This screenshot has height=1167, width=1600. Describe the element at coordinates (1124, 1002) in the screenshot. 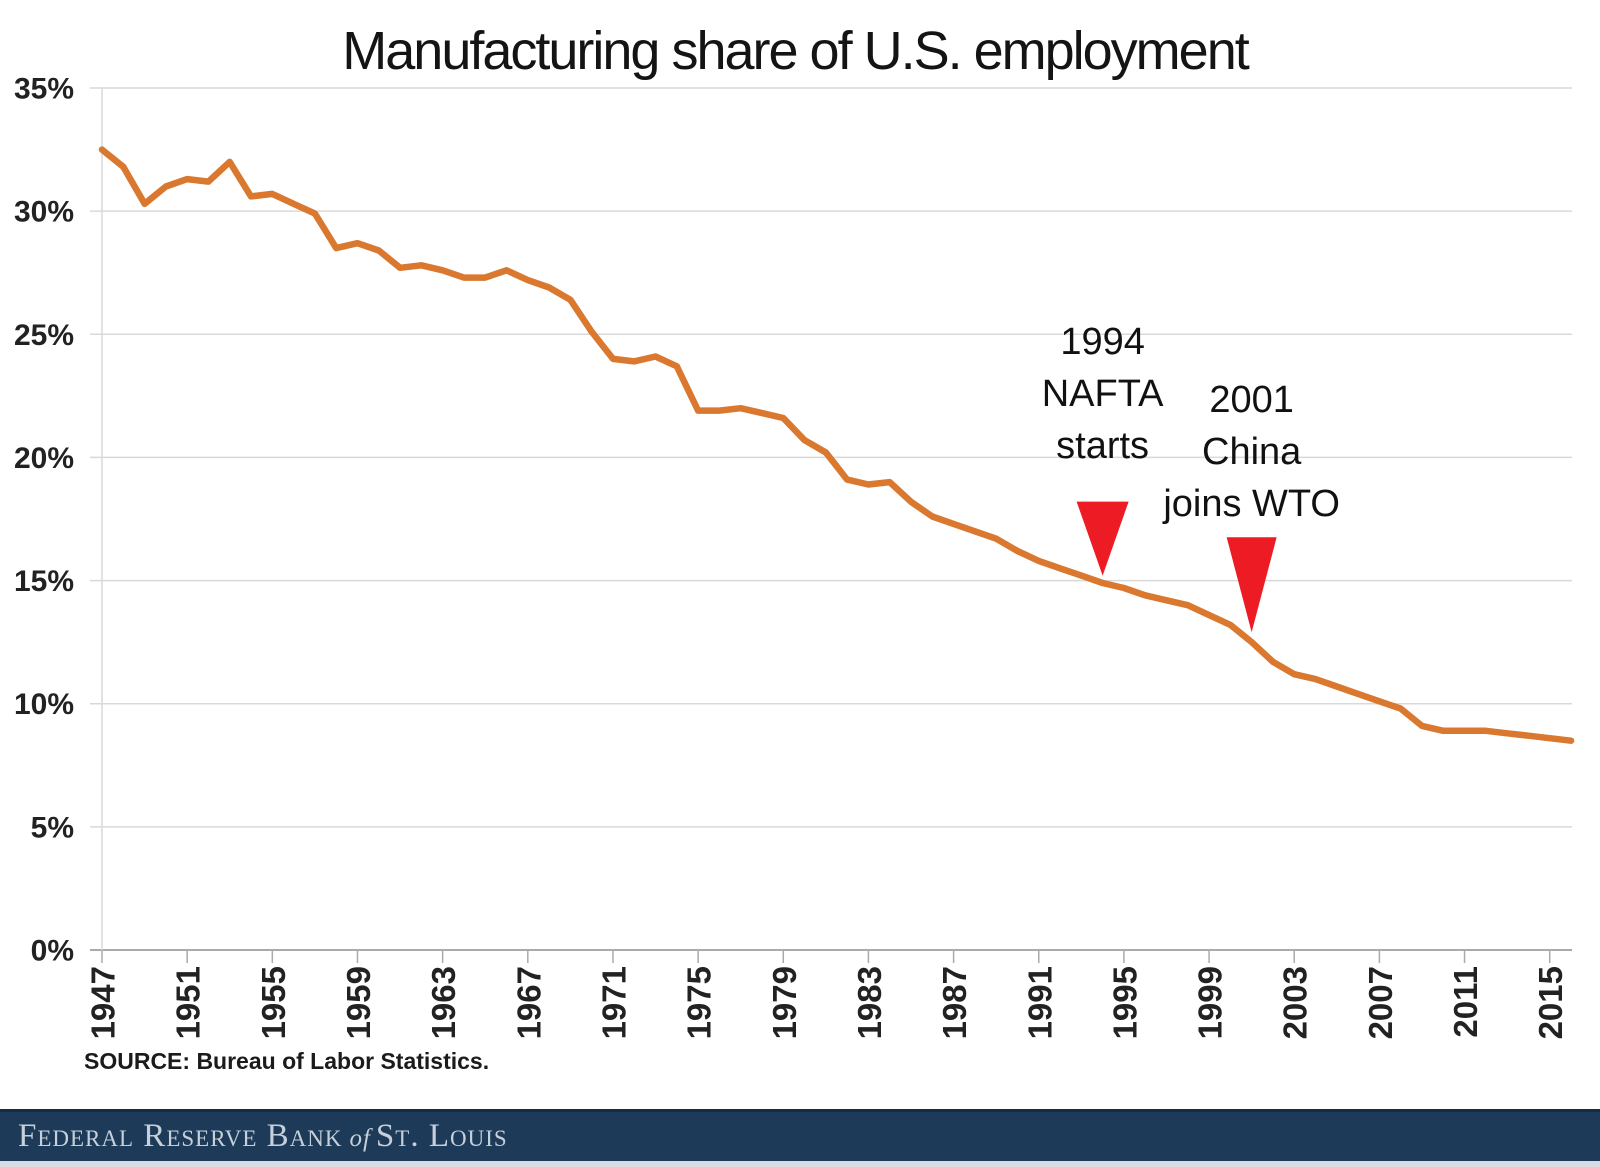

I see `x-tick-label: 1995` at that location.